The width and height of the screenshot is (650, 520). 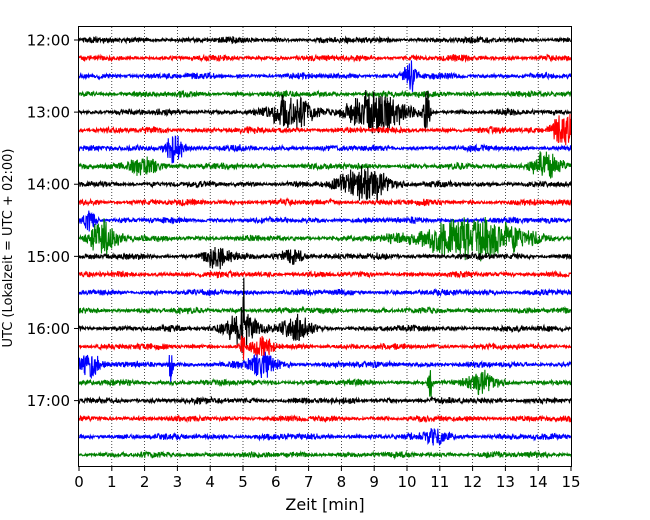 I want to click on x-axis-label: Zeit [min], so click(x=324, y=504).